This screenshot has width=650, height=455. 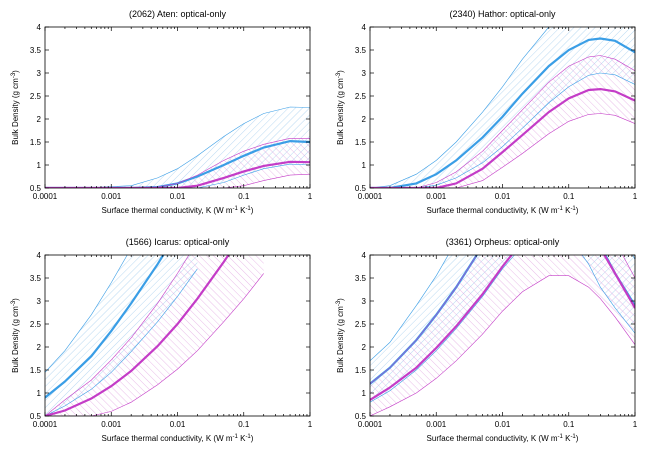 I want to click on chart-title: (3361) Orpheus: optical-only, so click(x=503, y=242).